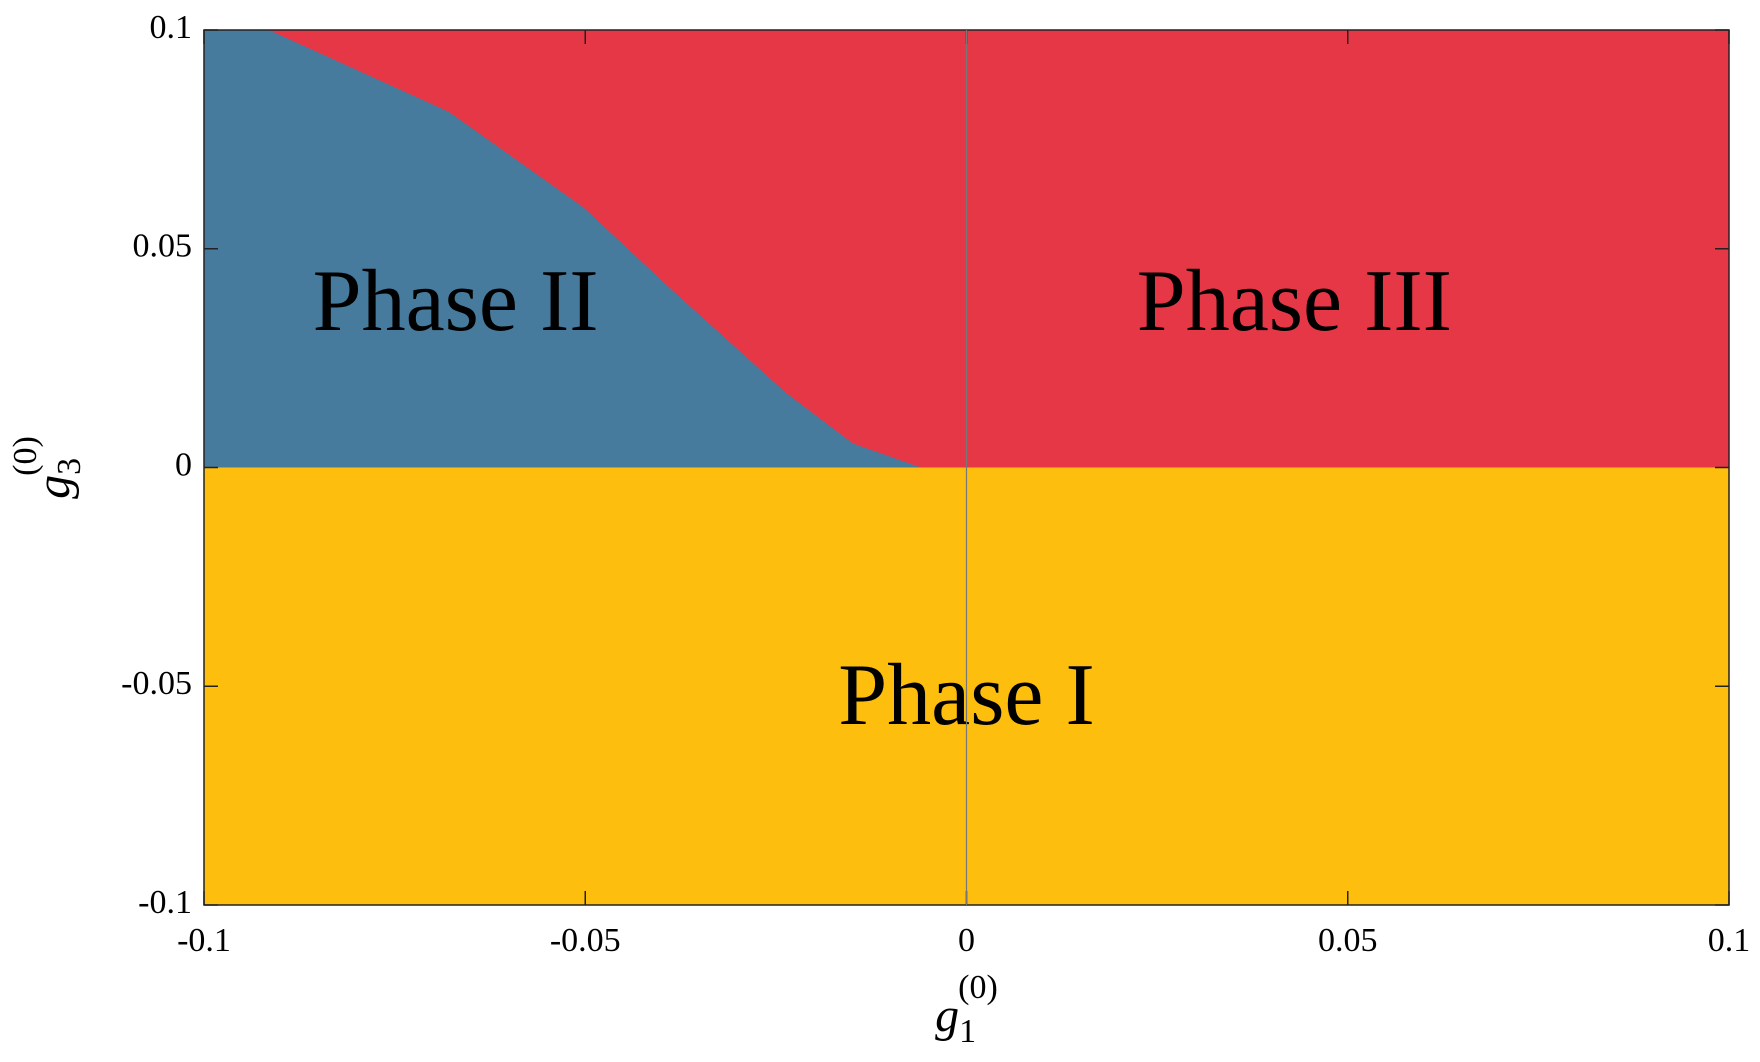 This screenshot has width=1760, height=1062. Describe the element at coordinates (947, 1015) in the screenshot. I see `x-axis-label-base: g` at that location.